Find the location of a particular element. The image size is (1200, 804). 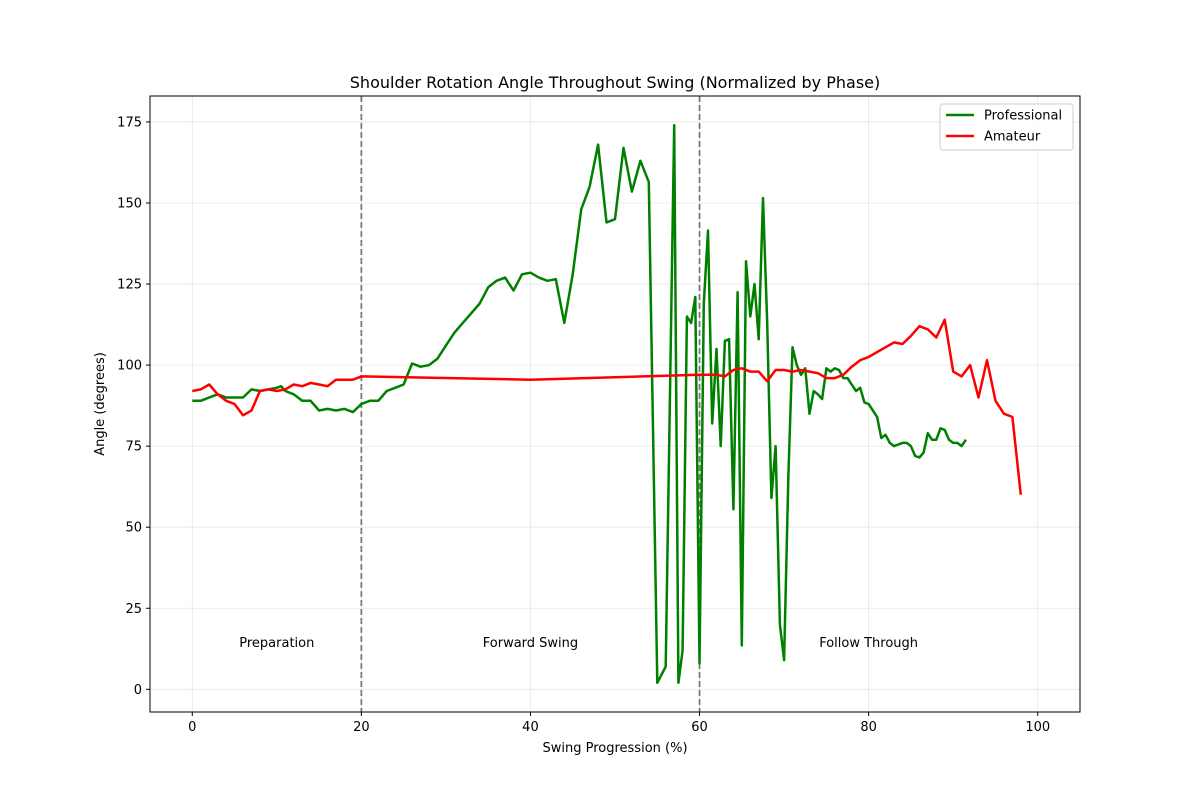

x-tick-label: 40 is located at coordinates (530, 727).